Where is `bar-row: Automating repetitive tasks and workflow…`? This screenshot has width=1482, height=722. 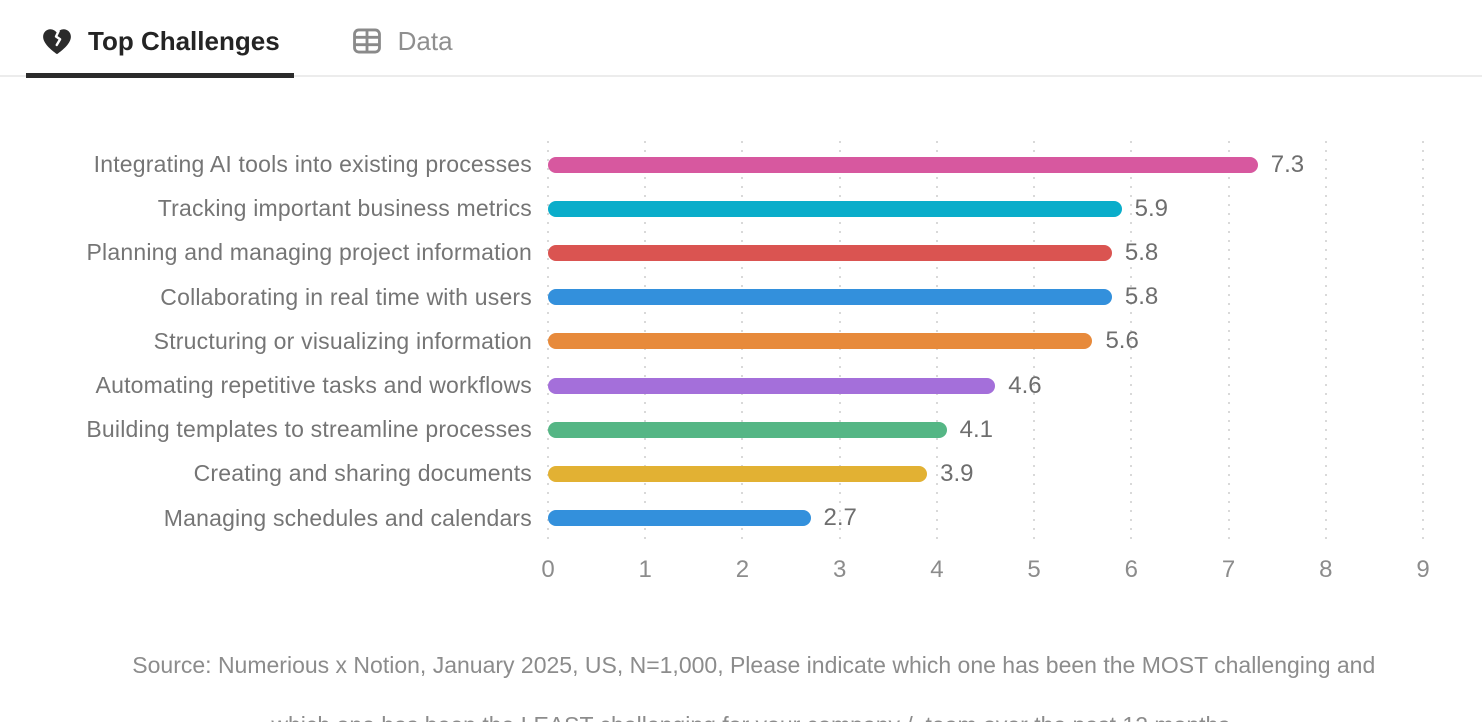
bar-row: Automating repetitive tasks and workflow… is located at coordinates (741, 385).